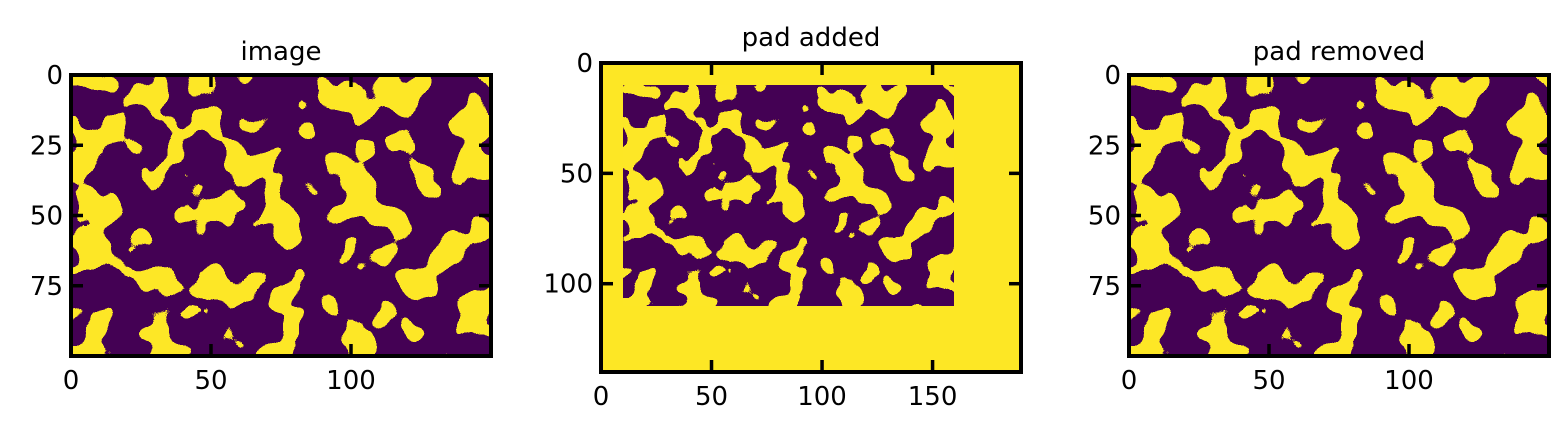 This screenshot has width=1568, height=434. What do you see at coordinates (933, 397) in the screenshot?
I see `x-tick-label: 150` at bounding box center [933, 397].